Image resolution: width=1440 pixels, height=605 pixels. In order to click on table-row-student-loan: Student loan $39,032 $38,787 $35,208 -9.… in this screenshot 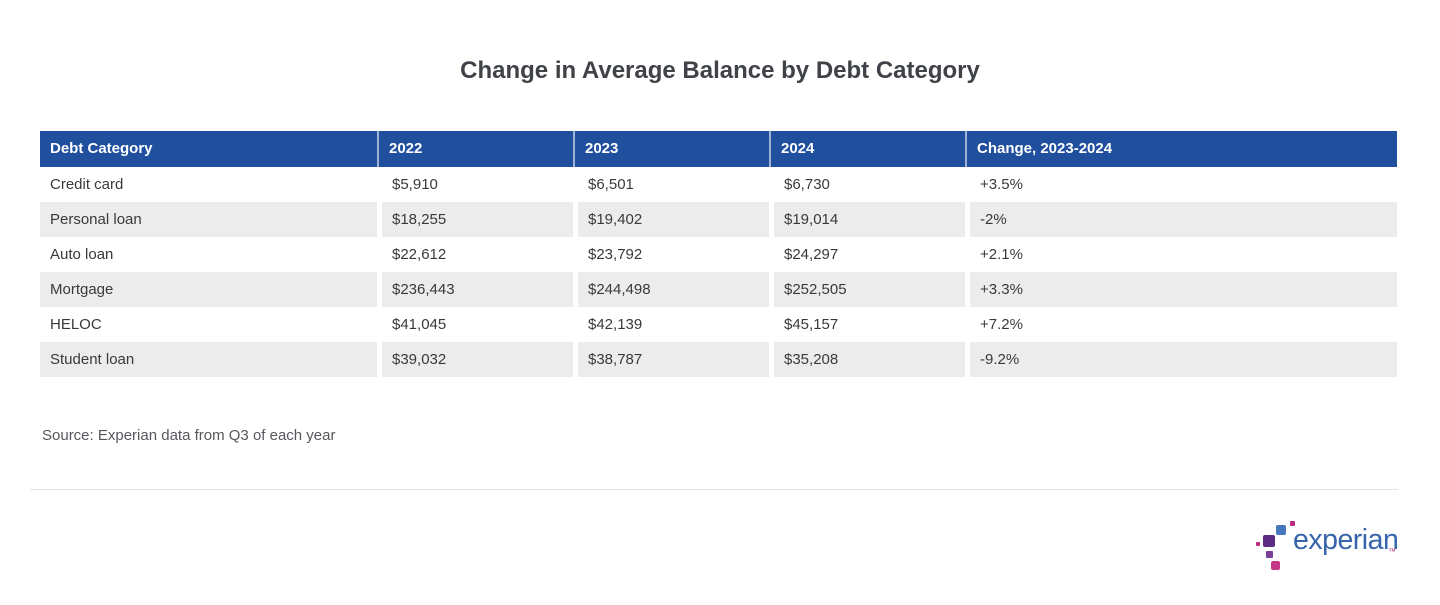, I will do `click(718, 359)`.